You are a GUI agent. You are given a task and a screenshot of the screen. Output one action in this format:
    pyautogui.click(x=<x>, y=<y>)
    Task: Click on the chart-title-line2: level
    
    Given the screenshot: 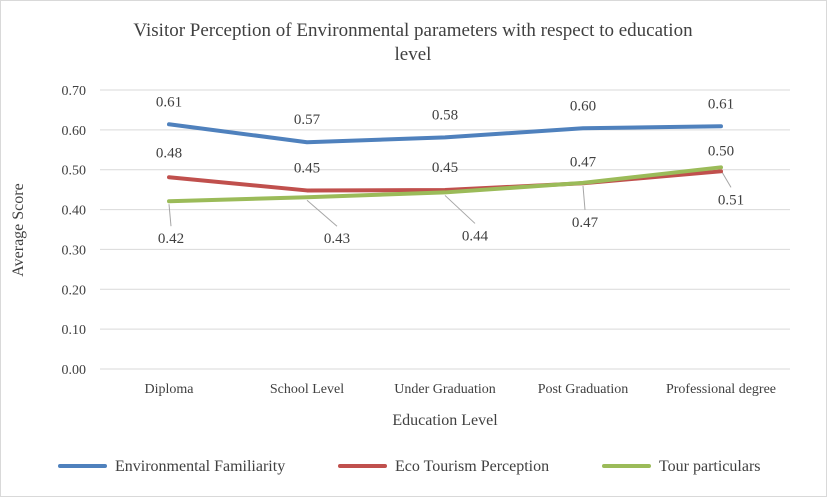 What is the action you would take?
    pyautogui.click(x=413, y=54)
    